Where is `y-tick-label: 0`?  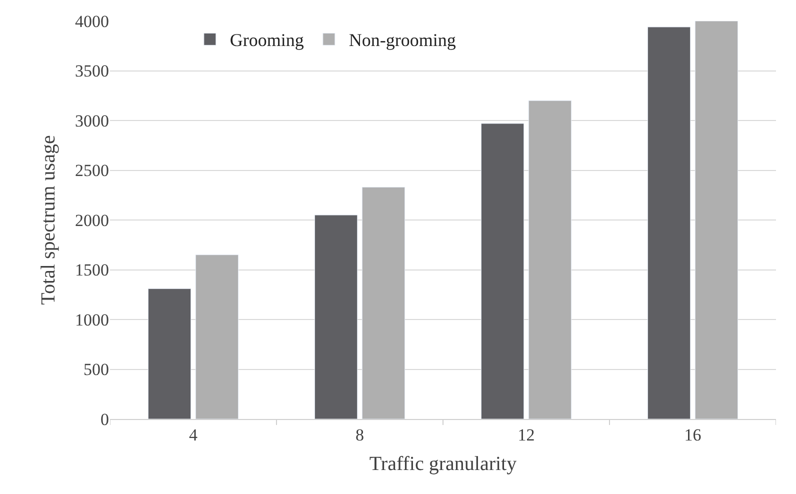 y-tick-label: 0 is located at coordinates (104, 419).